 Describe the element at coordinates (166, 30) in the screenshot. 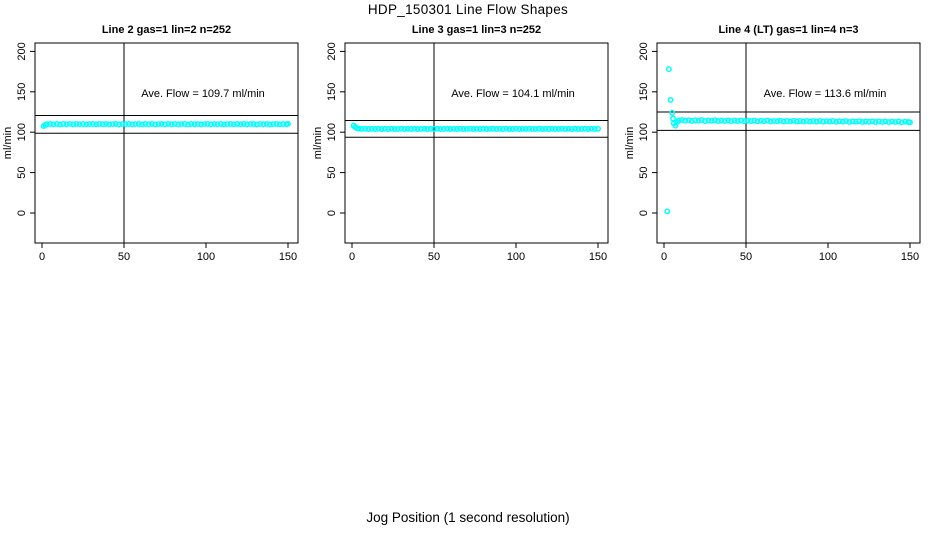

I see `panel-title: Line 2 gas=1 lin=2 n=252` at that location.